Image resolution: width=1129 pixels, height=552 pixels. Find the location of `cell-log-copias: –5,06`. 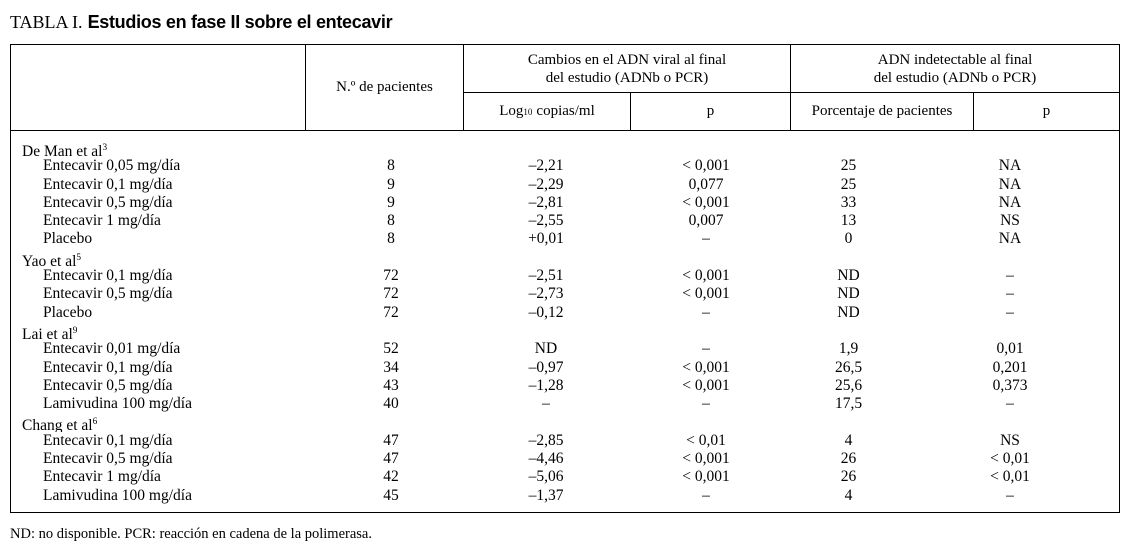

cell-log-copias: –5,06 is located at coordinates (546, 477).